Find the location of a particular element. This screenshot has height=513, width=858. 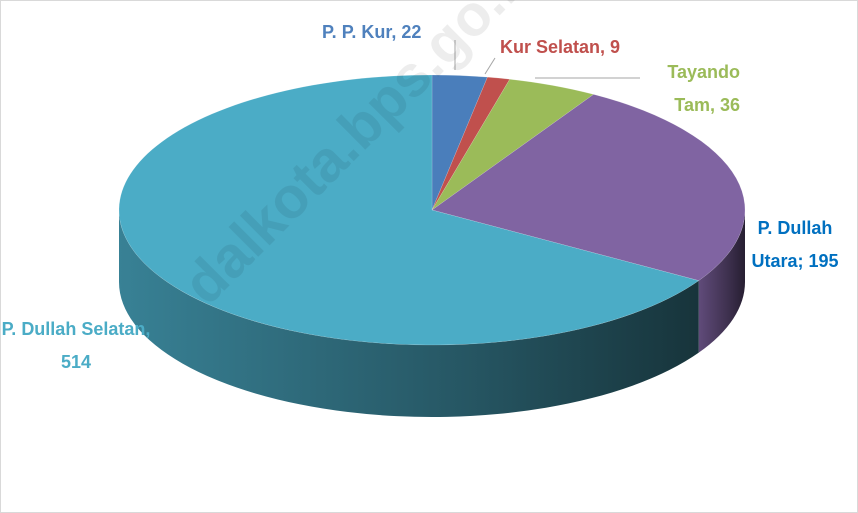

data-label: P. Dullah Utara; 195 is located at coordinates (795, 244).